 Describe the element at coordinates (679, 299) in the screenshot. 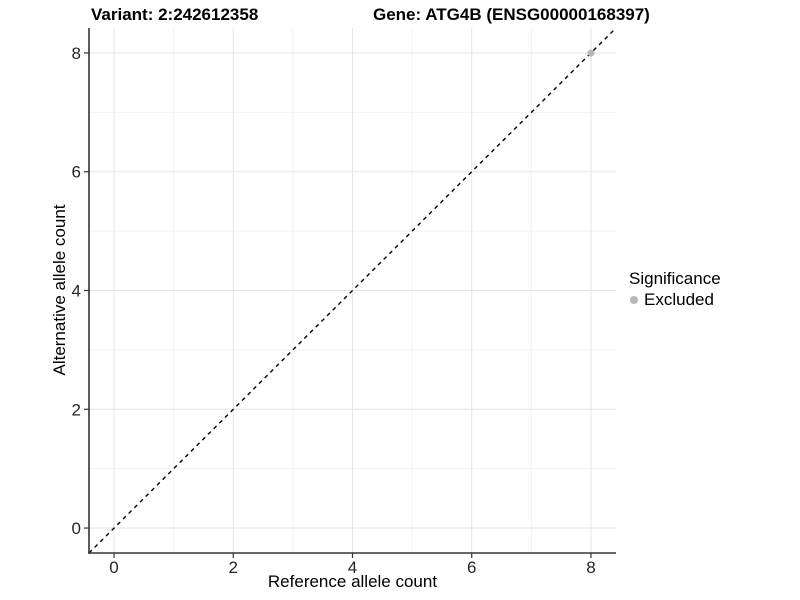

I see `legend-item-label: Excluded` at that location.